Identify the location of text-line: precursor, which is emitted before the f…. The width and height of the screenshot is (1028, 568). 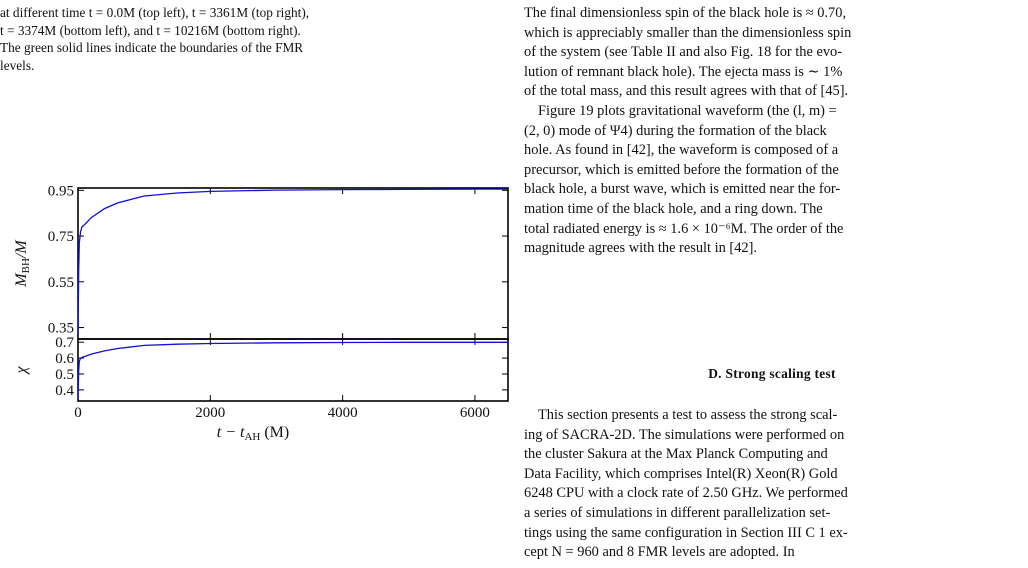
(681, 169).